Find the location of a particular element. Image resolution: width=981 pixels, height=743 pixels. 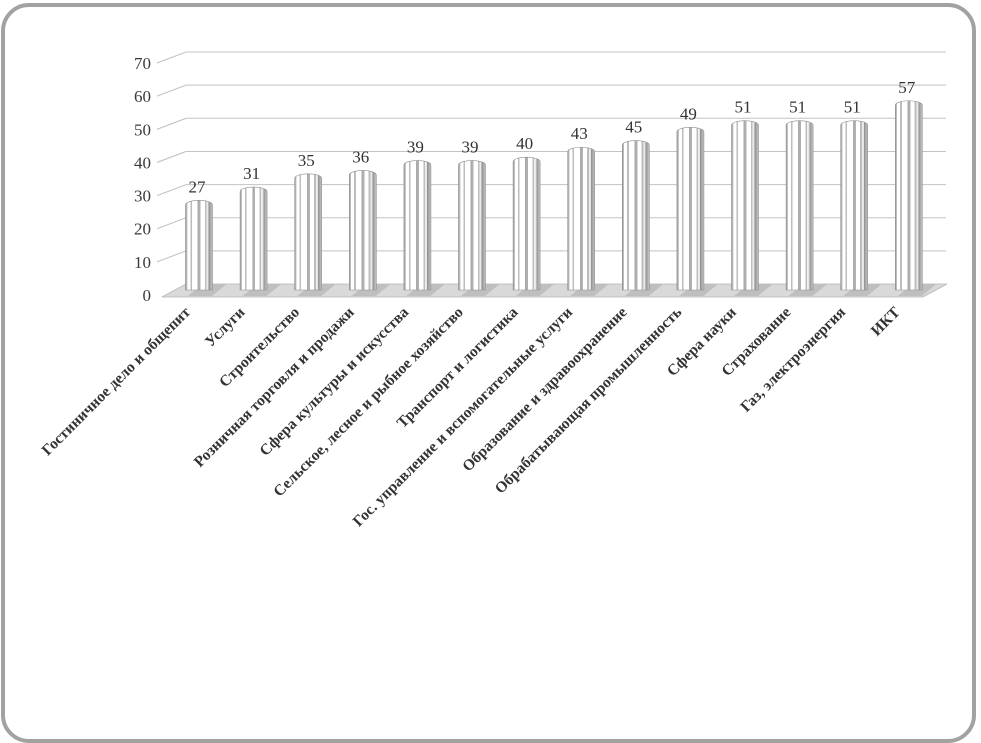

chart-floor is located at coordinates (554, 290).